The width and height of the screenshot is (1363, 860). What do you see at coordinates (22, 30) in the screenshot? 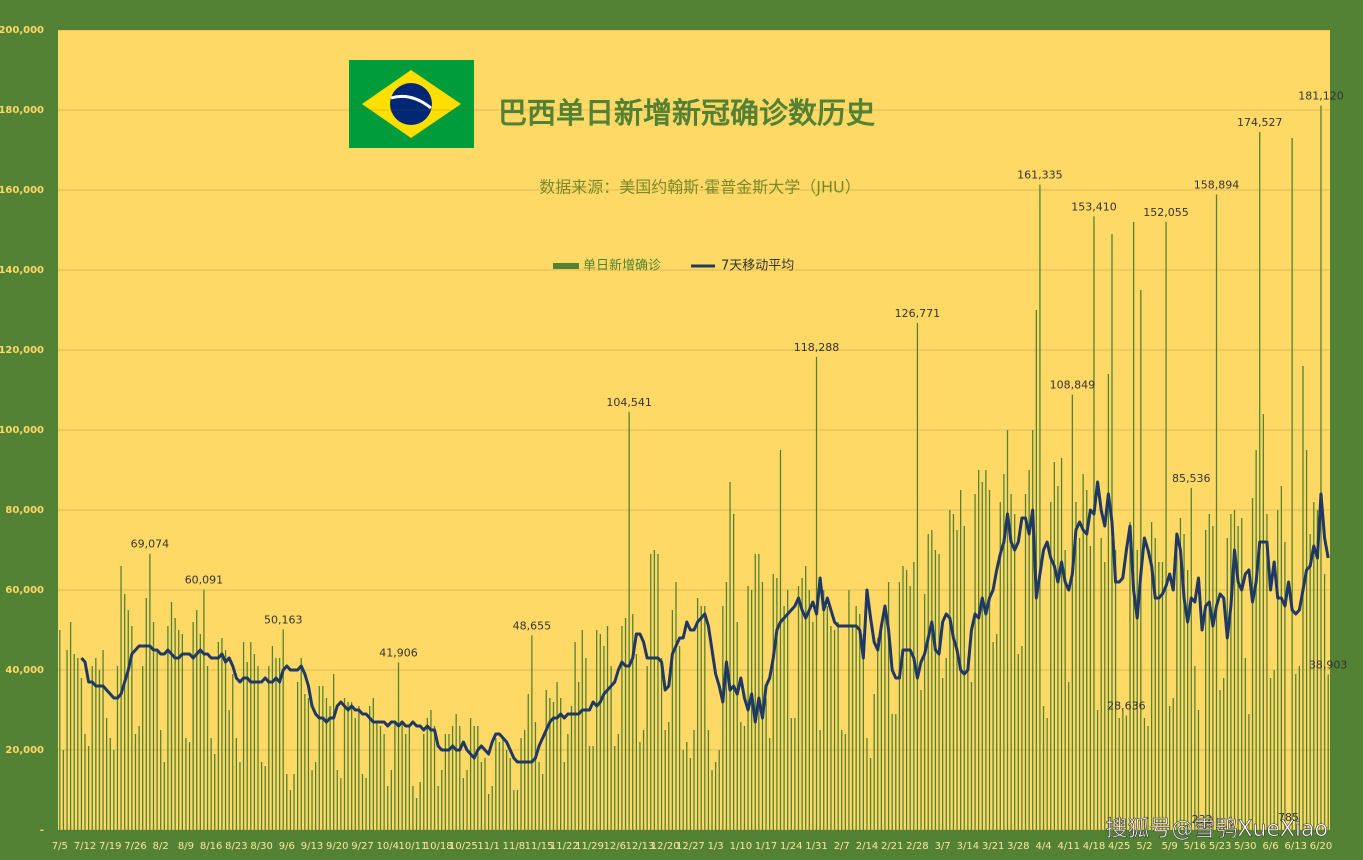
I see `y-tick-label: 200,000` at bounding box center [22, 30].